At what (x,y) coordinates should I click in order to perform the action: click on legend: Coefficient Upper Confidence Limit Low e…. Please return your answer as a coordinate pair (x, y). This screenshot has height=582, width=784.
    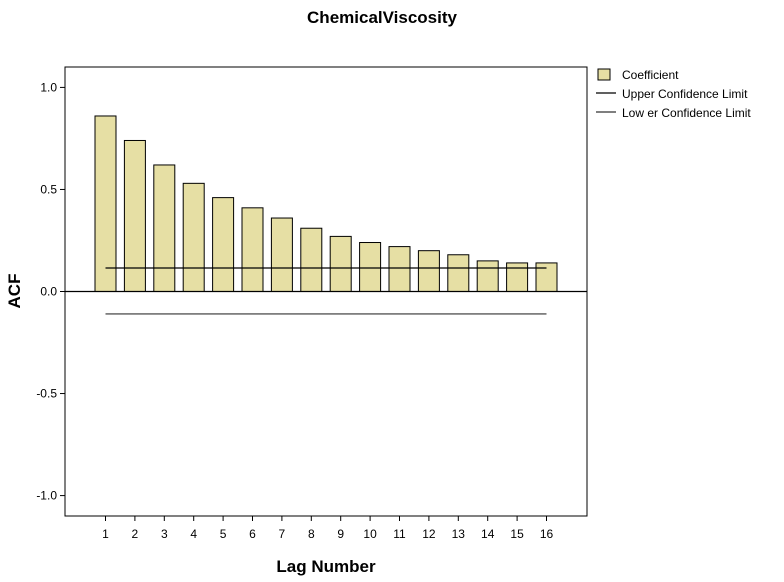
    Looking at the image, I should click on (673, 94).